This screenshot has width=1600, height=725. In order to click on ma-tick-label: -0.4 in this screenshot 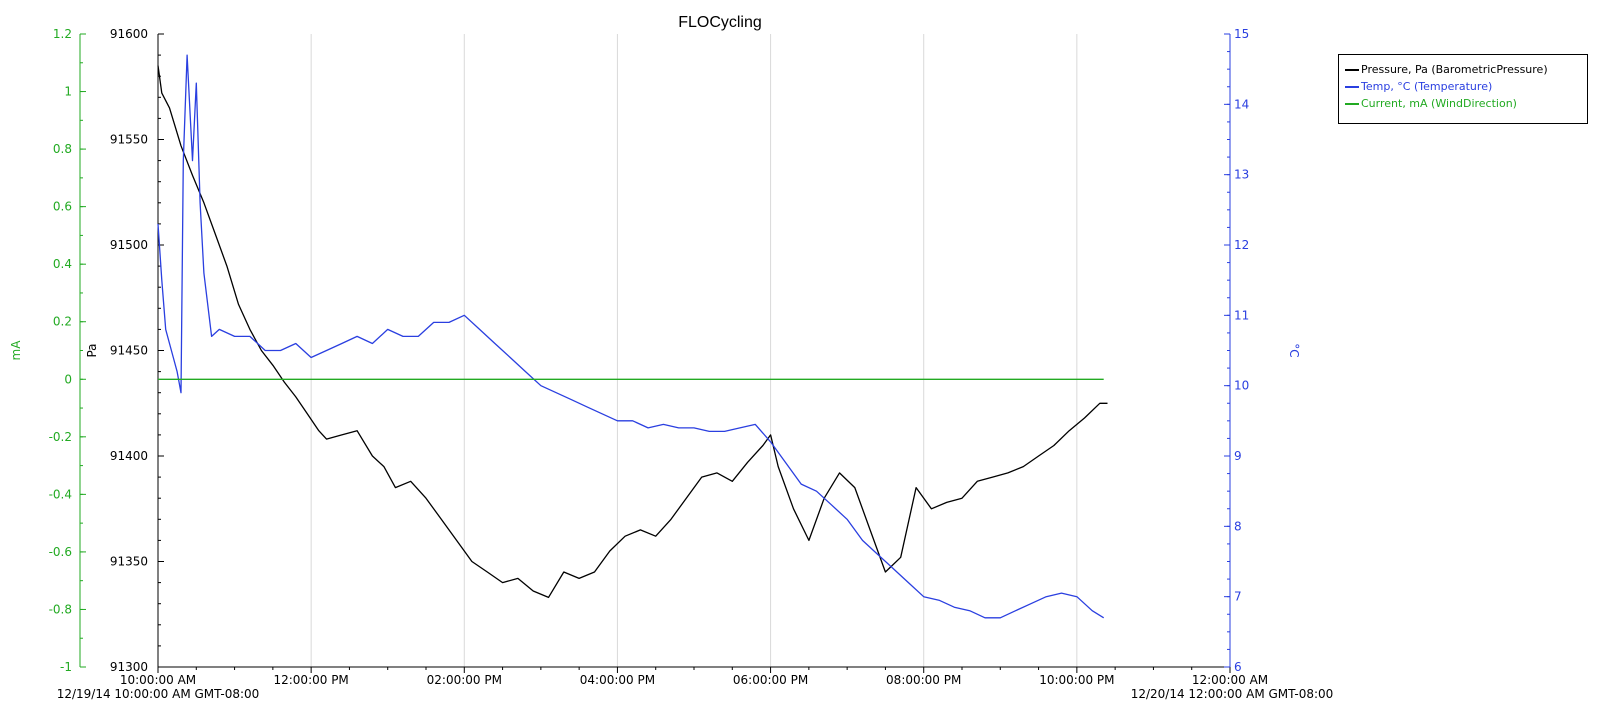, I will do `click(60, 494)`.